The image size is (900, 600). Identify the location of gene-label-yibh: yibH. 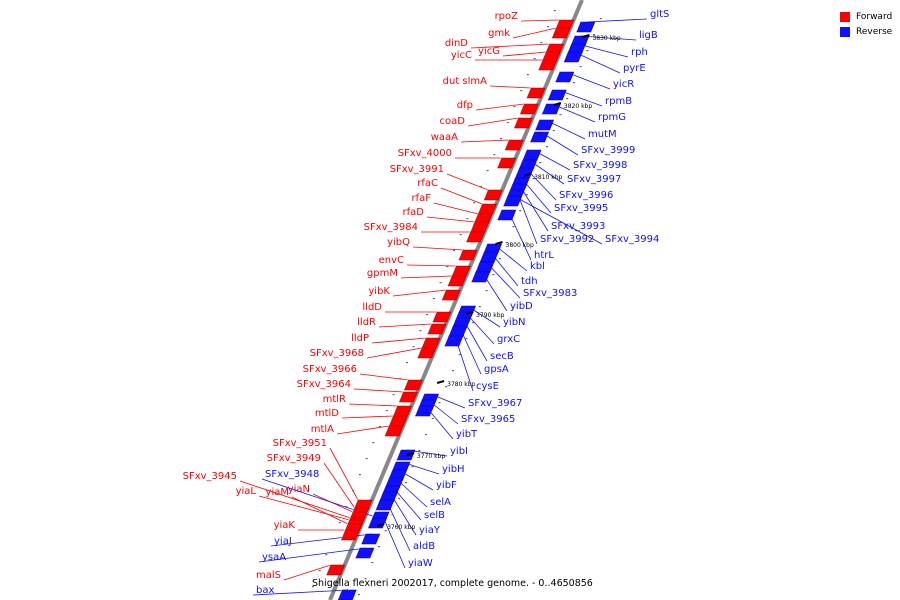
(453, 469).